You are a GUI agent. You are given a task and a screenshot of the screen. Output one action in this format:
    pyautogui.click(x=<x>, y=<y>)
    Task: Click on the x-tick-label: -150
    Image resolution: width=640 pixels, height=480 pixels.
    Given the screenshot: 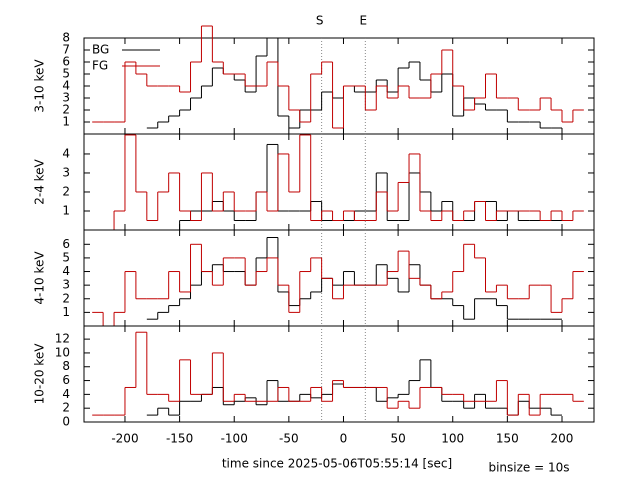 What is the action you would take?
    pyautogui.click(x=179, y=439)
    